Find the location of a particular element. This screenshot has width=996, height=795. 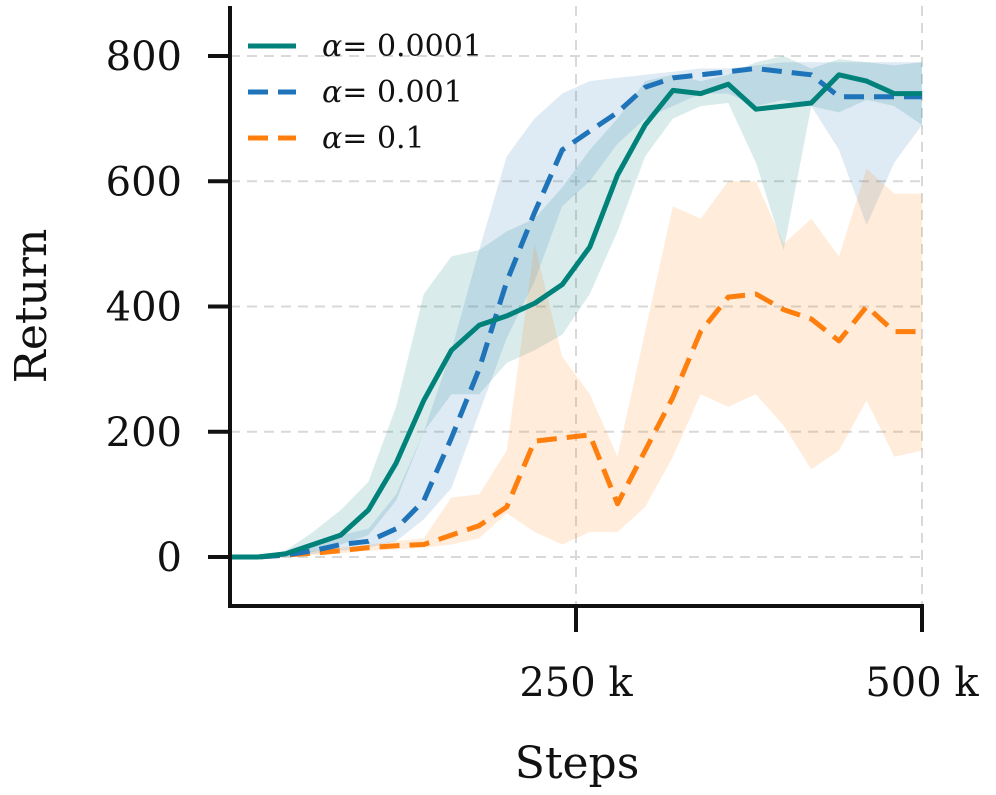

x-axis-label: Steps is located at coordinates (577, 763).